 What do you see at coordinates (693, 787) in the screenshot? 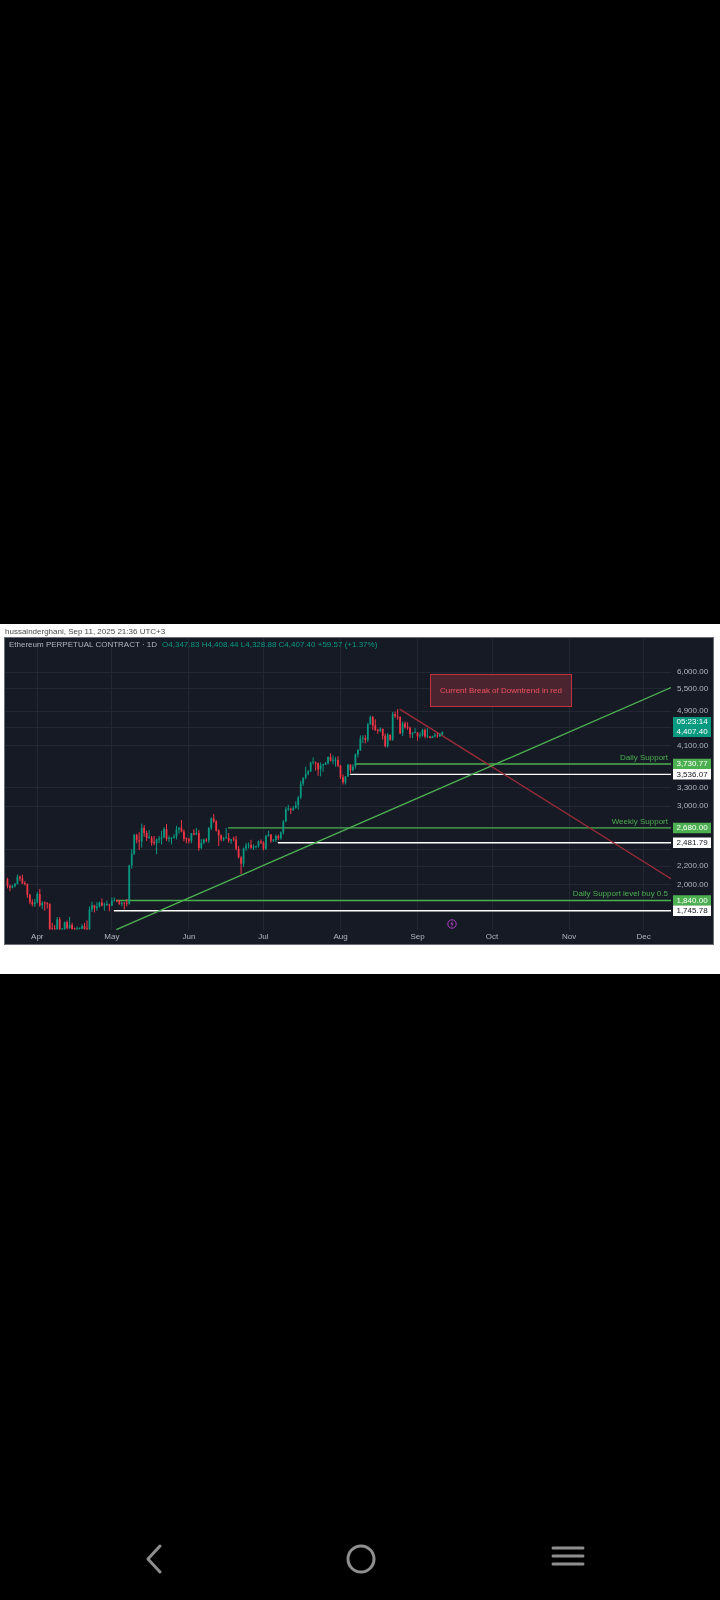
I see `y-tick-label: 3,300.00` at bounding box center [693, 787].